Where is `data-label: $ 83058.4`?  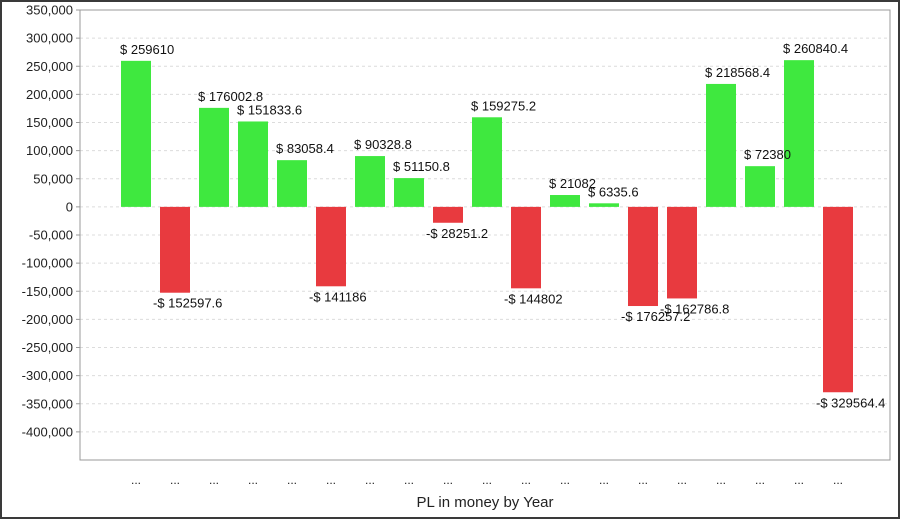
data-label: $ 83058.4 is located at coordinates (305, 148).